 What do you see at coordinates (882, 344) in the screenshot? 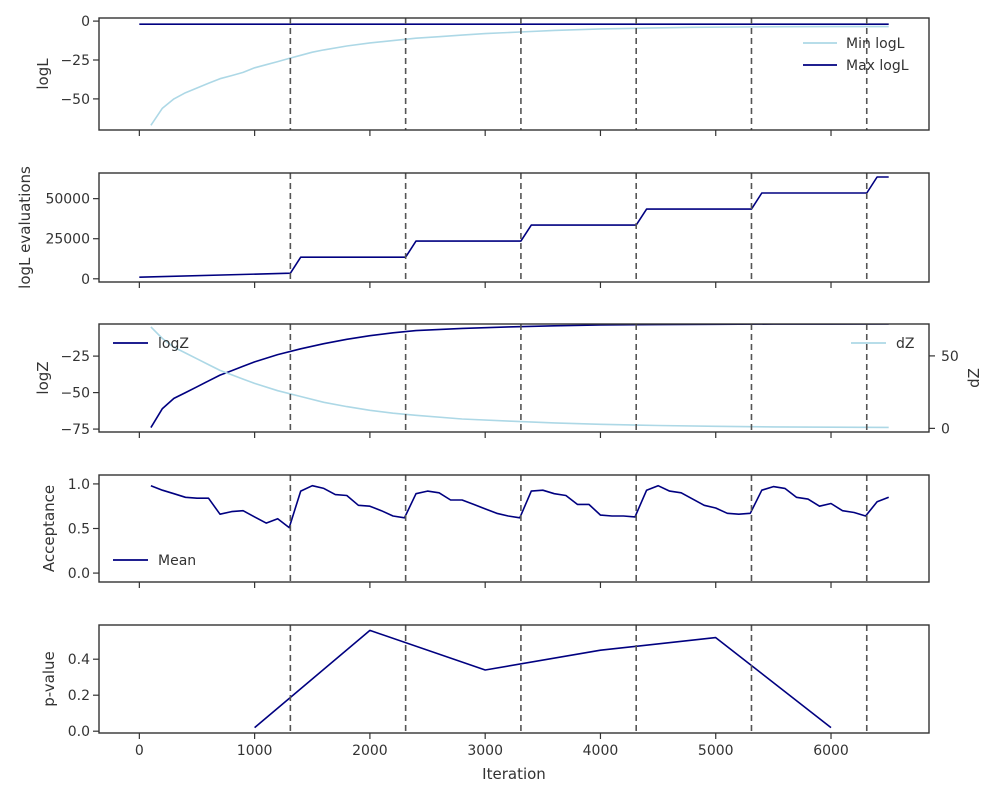
I see `legend-right: dZ` at bounding box center [882, 344].